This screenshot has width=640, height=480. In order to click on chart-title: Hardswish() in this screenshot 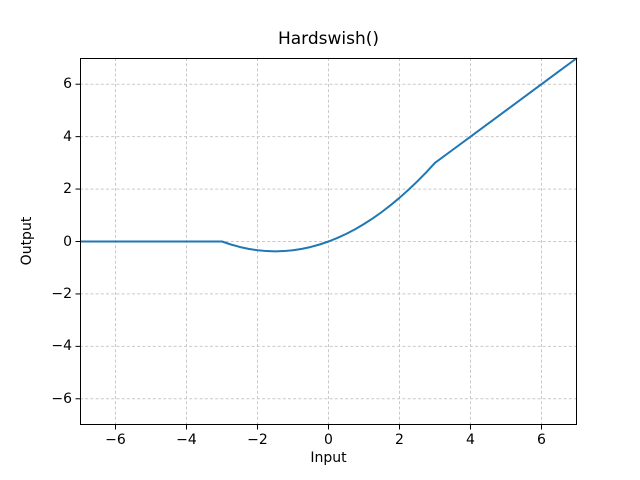, I will do `click(328, 39)`.